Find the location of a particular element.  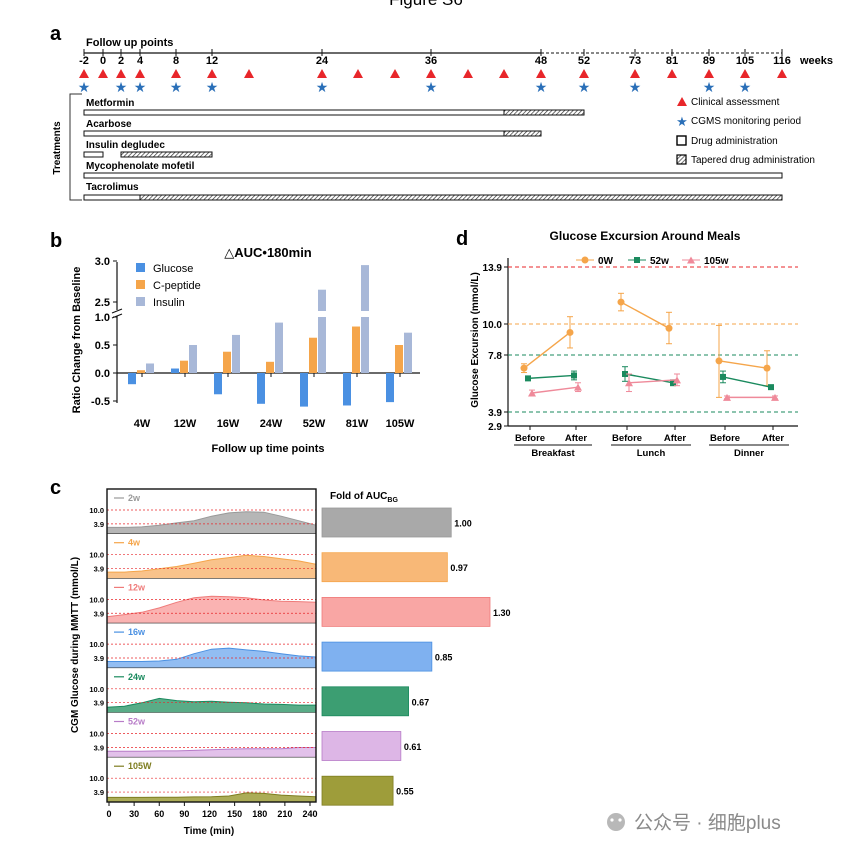

b-x-tick-label: 4W is located at coordinates (142, 424).